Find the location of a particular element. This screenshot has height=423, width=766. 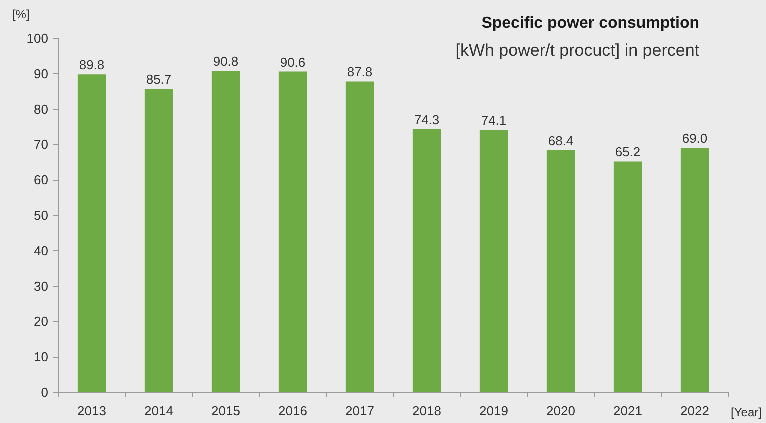

x-tick-label: 2013 is located at coordinates (92, 411).